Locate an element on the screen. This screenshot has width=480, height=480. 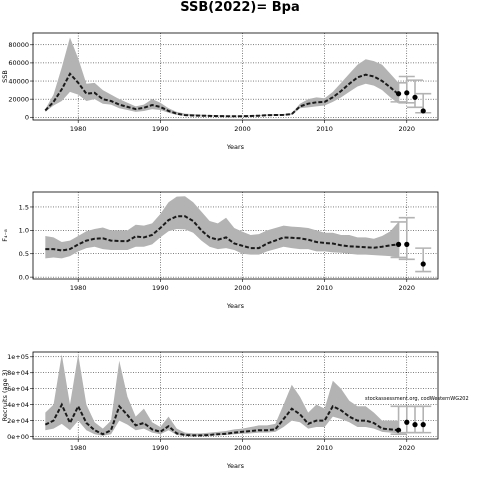
panel-3-annotation: stockassessment.org, codWesternWG202 is located at coordinates (417, 399).